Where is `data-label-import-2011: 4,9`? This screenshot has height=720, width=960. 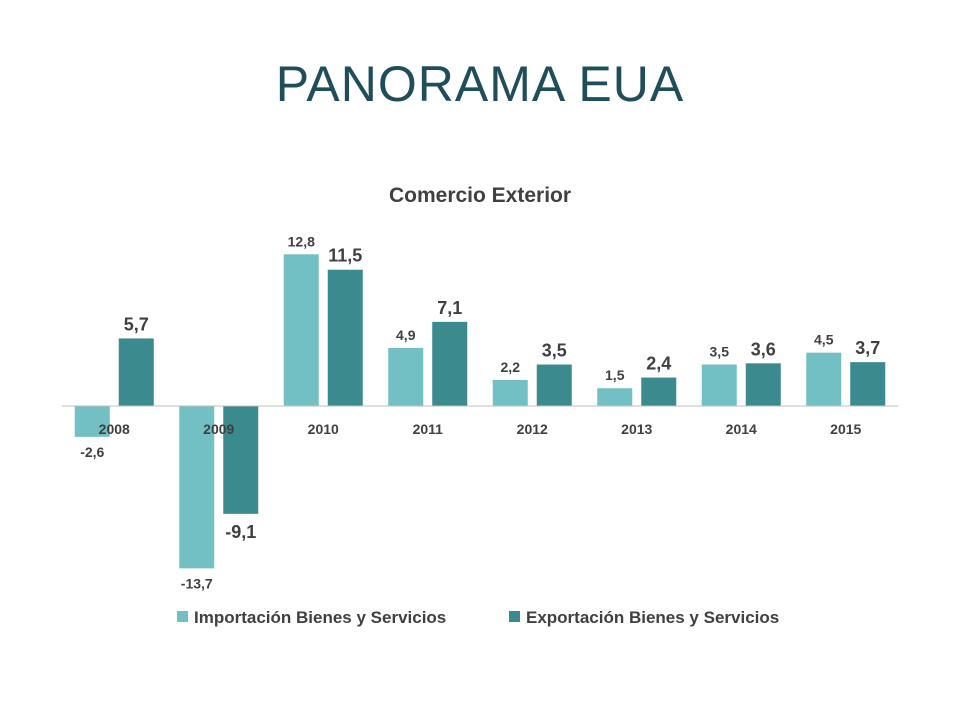
data-label-import-2011: 4,9 is located at coordinates (406, 335).